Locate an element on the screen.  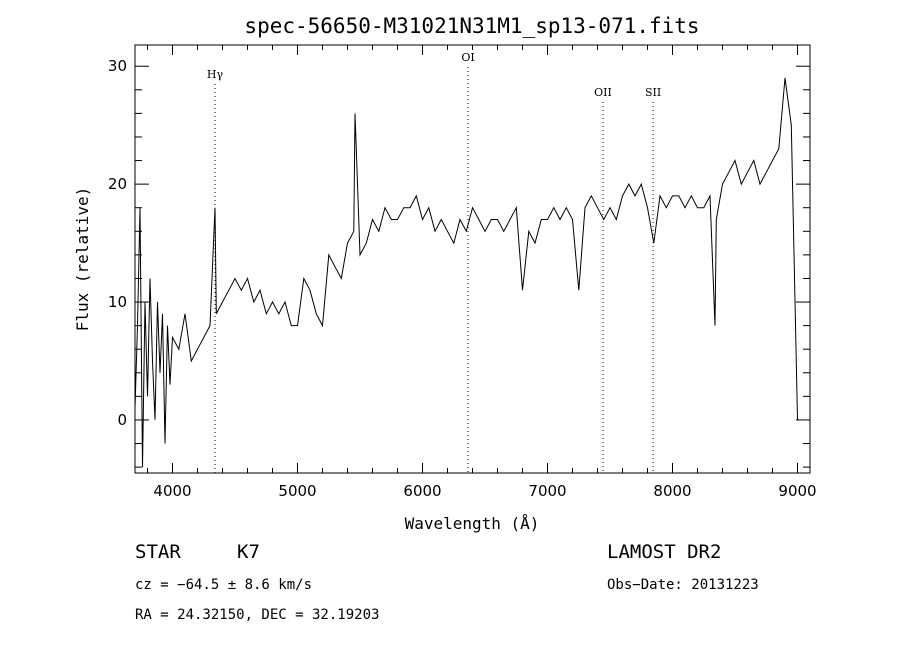
spectral-line-label: Hγ is located at coordinates (215, 74).